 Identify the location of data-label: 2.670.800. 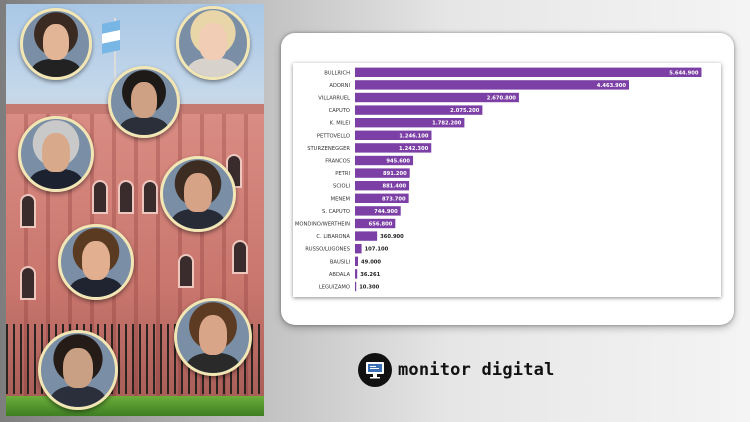
(502, 99).